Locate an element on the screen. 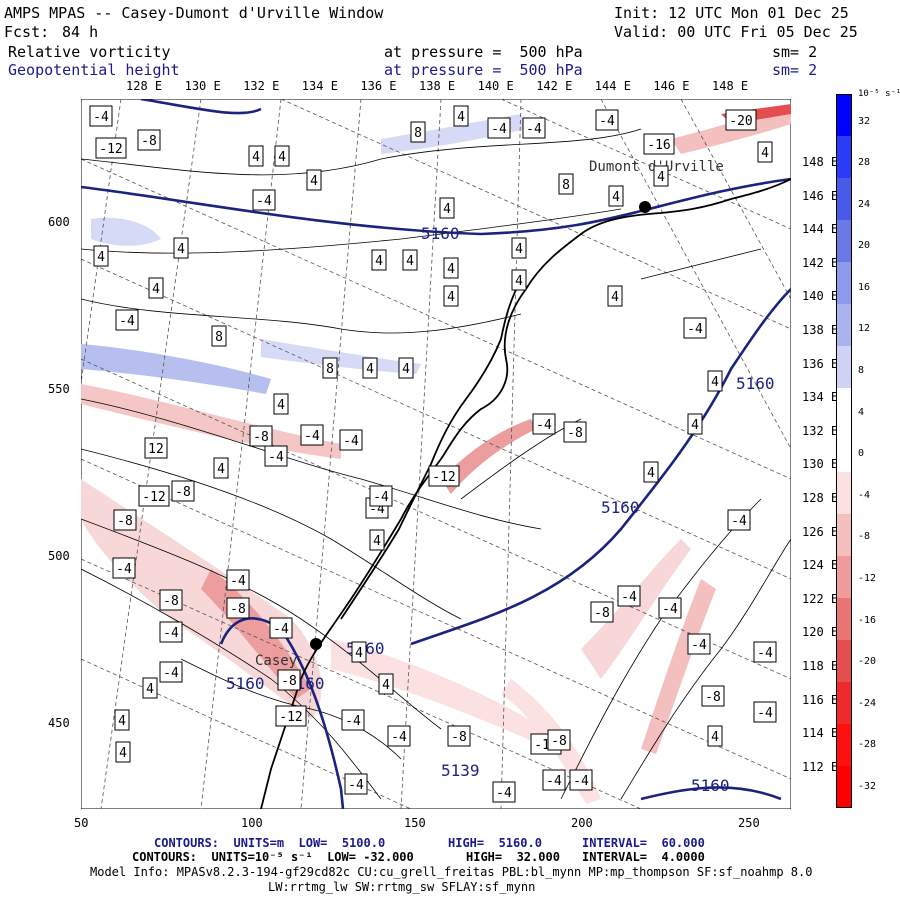 Image resolution: width=900 pixels, height=900 pixels. vorticity-label-box: -12 is located at coordinates (111, 148).